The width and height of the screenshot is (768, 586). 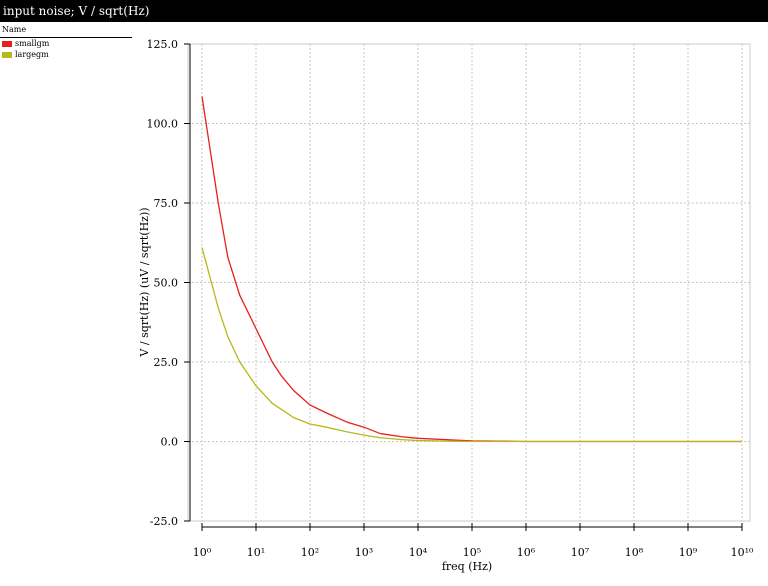 What do you see at coordinates (66, 30) in the screenshot?
I see `legend-header: Name` at bounding box center [66, 30].